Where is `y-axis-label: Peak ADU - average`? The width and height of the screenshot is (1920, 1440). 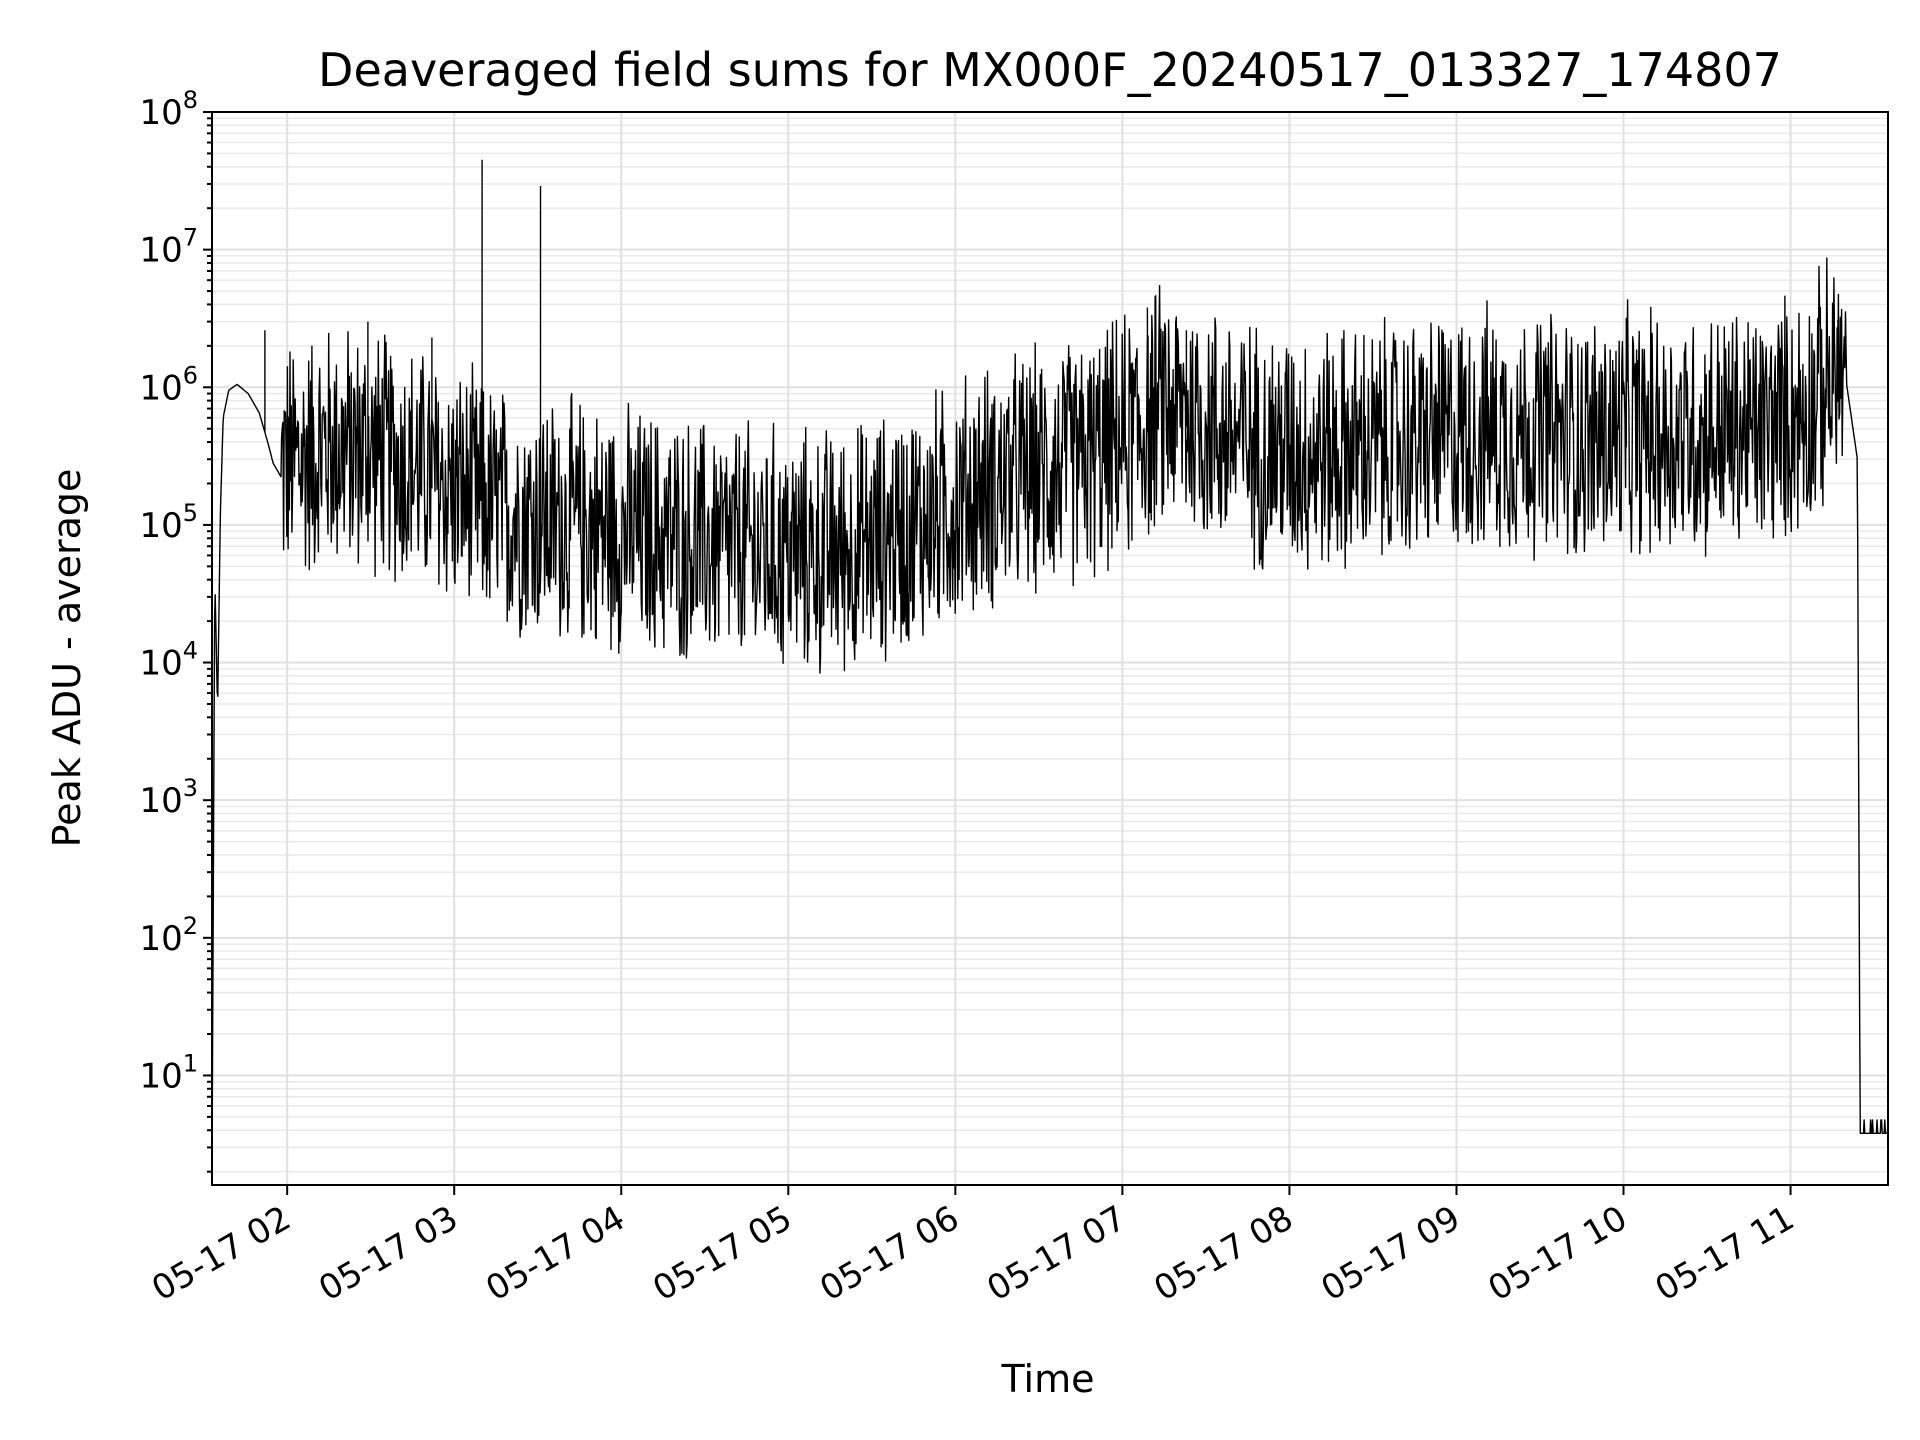 y-axis-label: Peak ADU - average is located at coordinates (67, 658).